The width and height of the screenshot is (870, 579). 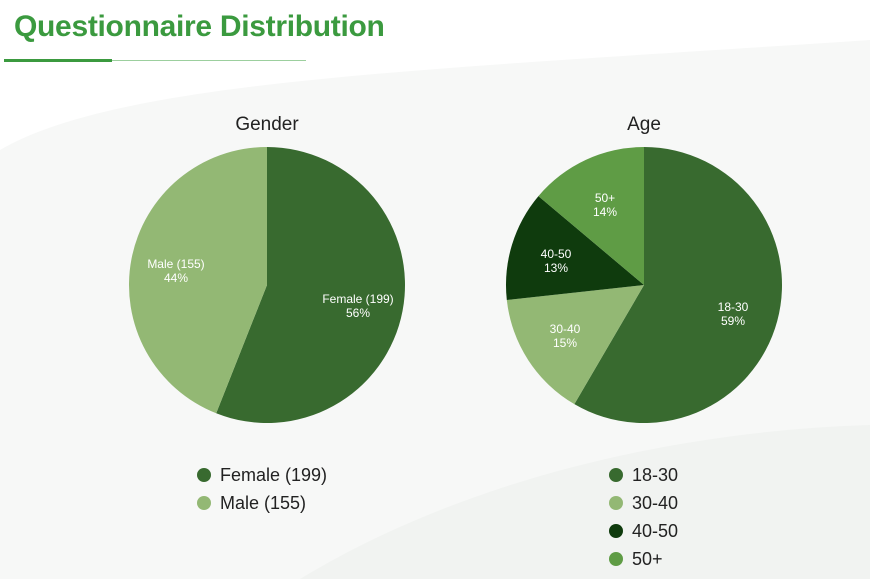 What do you see at coordinates (310, 285) in the screenshot?
I see `gender-slice-female` at bounding box center [310, 285].